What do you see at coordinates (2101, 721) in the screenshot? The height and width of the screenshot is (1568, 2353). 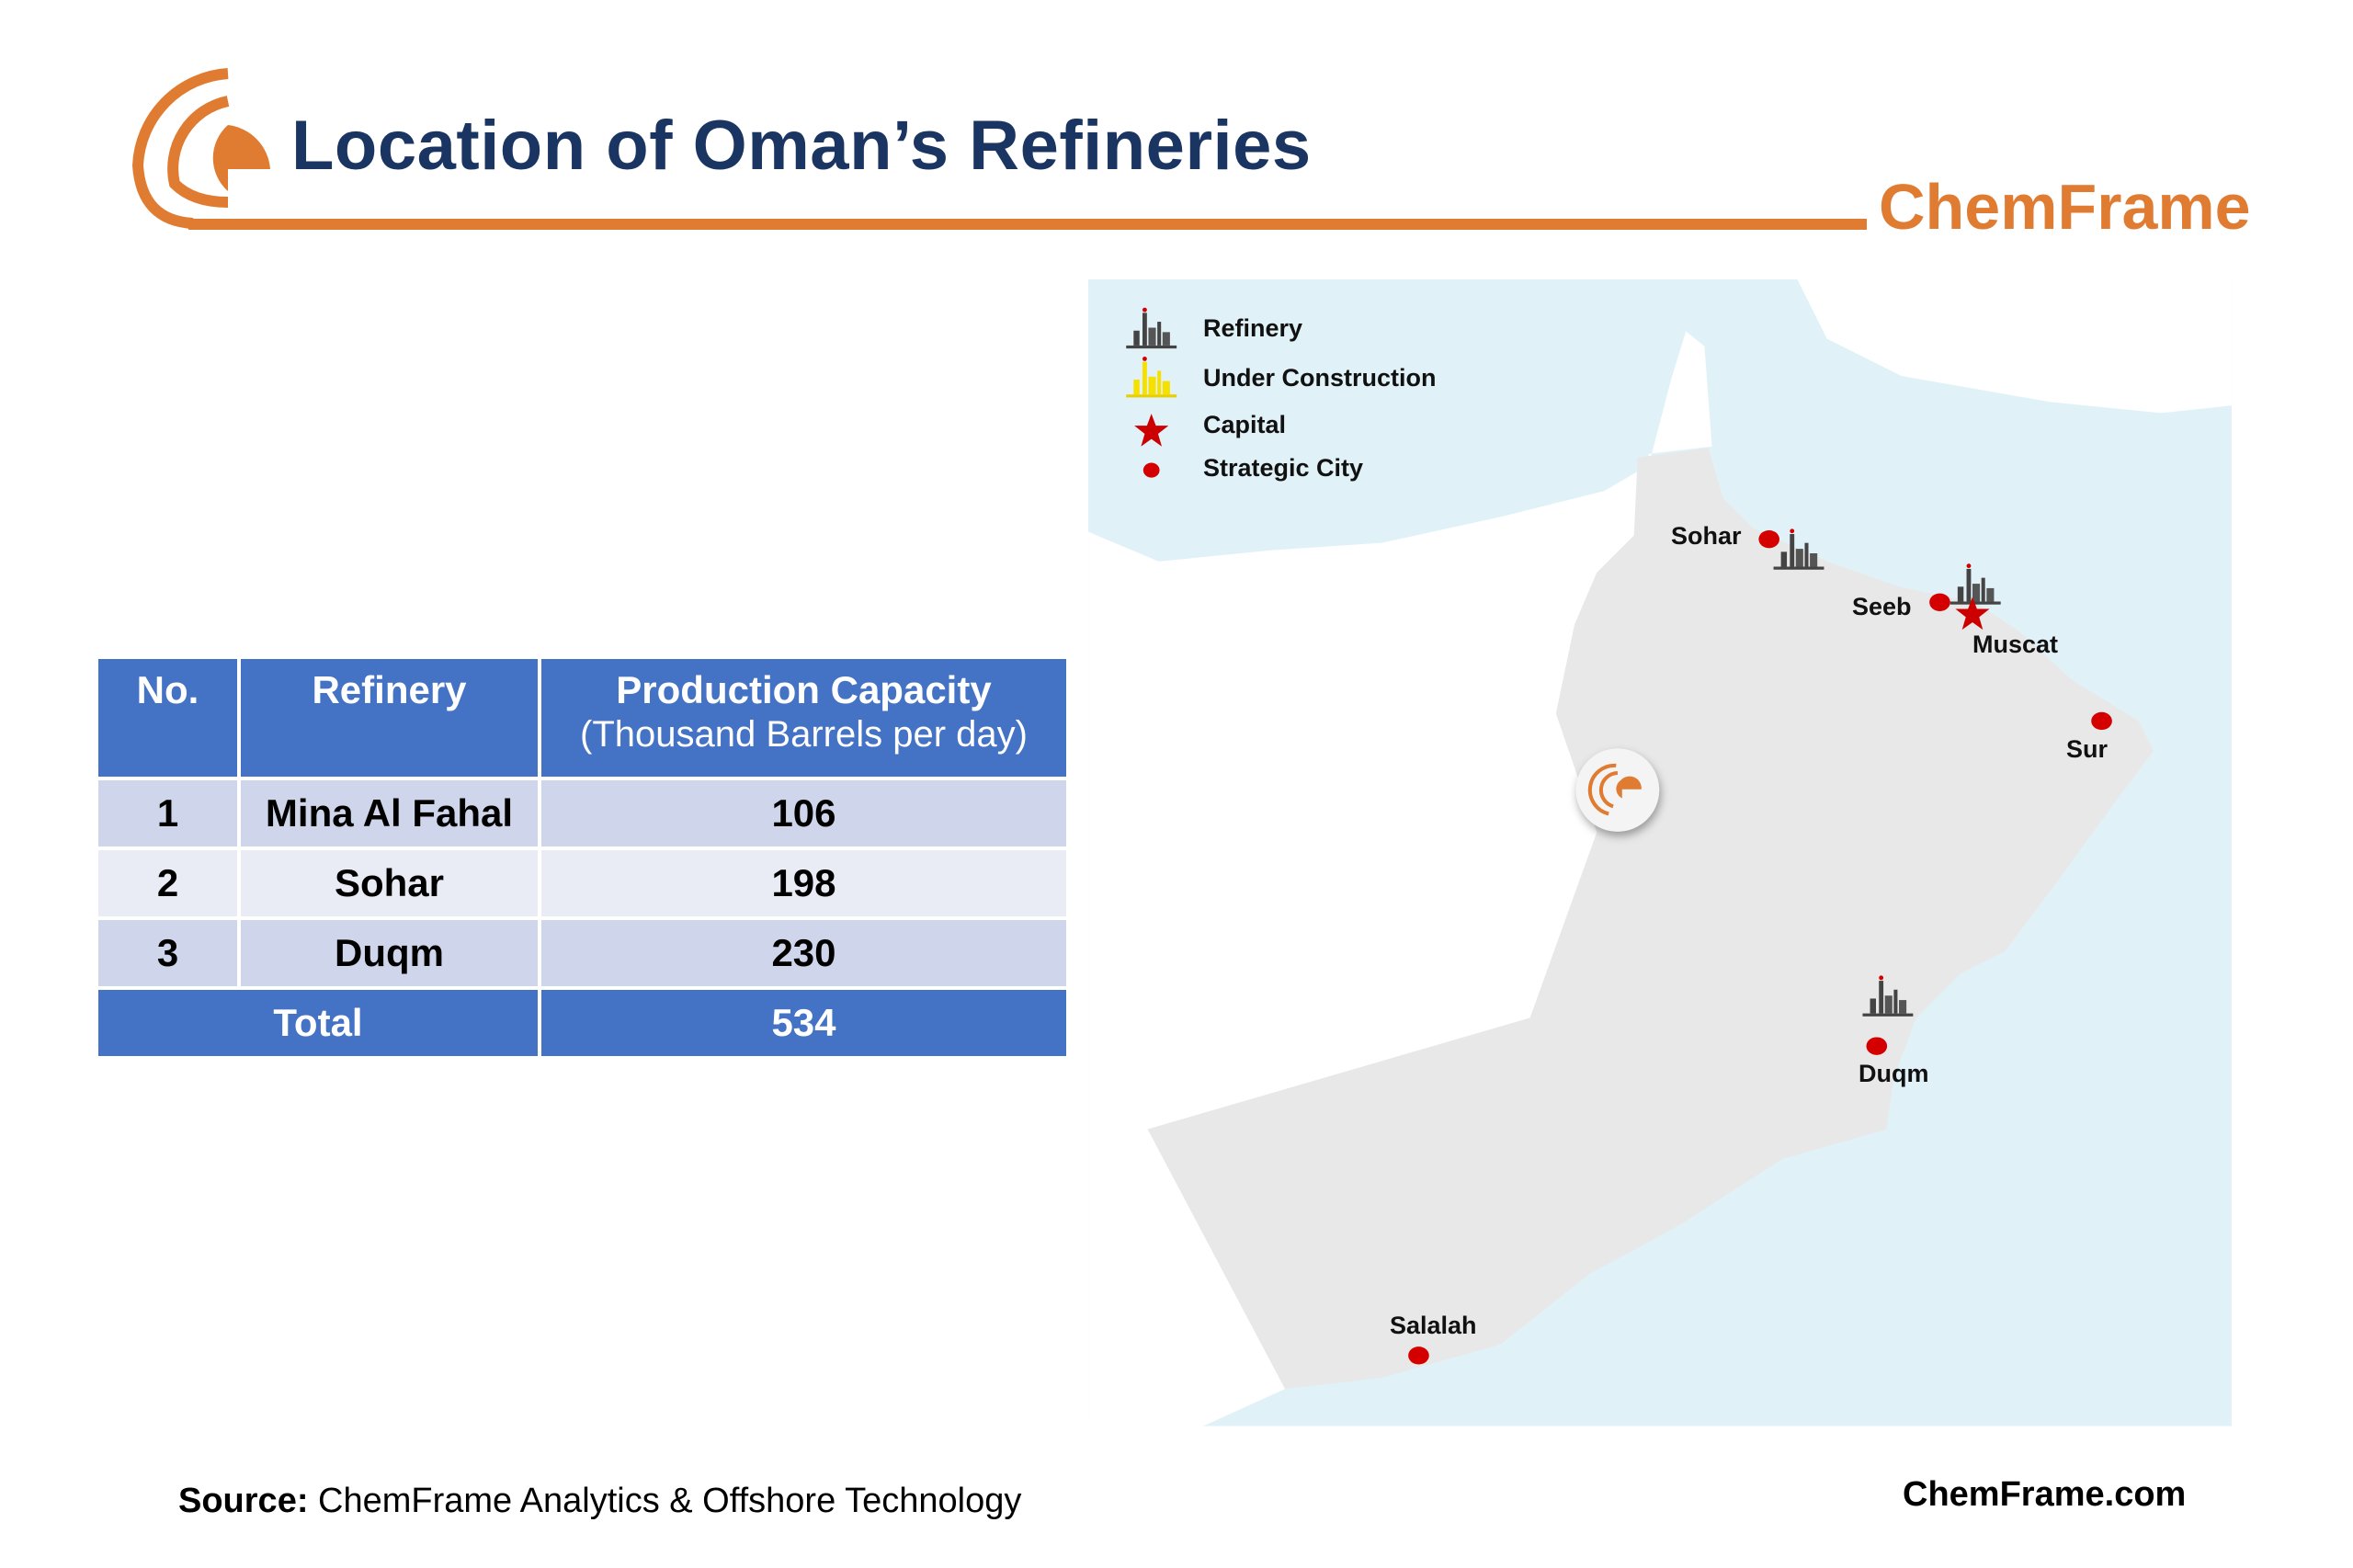 I see `sur-city-dot-icon` at bounding box center [2101, 721].